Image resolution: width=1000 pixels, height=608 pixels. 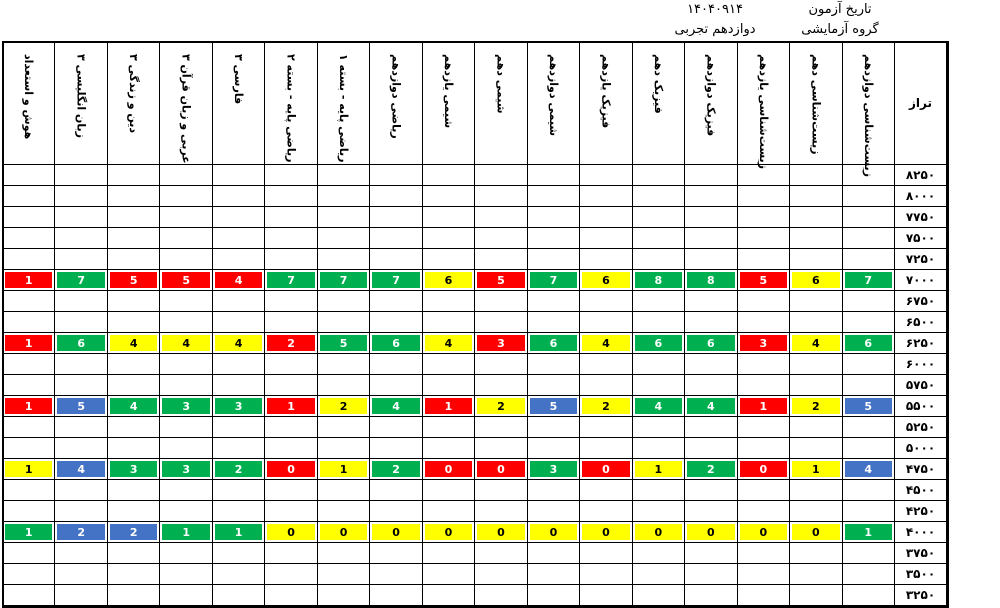 What do you see at coordinates (81, 96) in the screenshot?
I see `column-header-text: زبان انگلیسی ۳` at bounding box center [81, 96].